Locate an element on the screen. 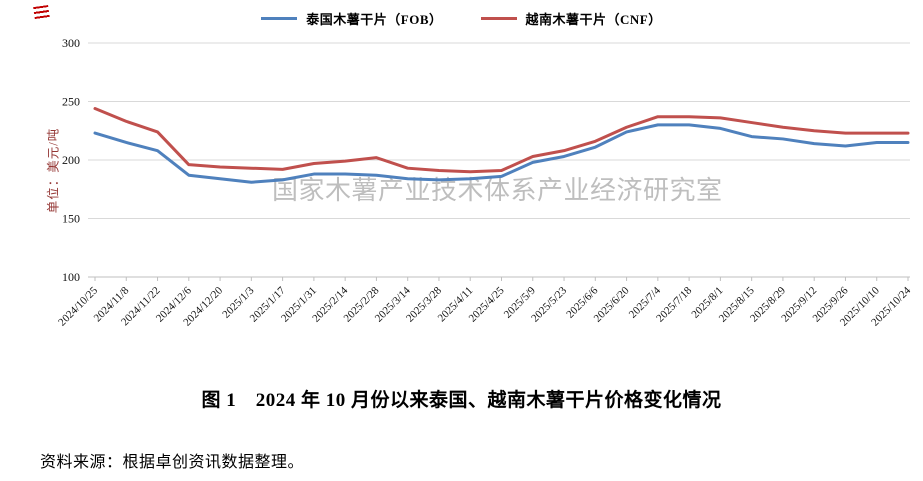  svg-text: 300 is located at coordinates (71, 43).